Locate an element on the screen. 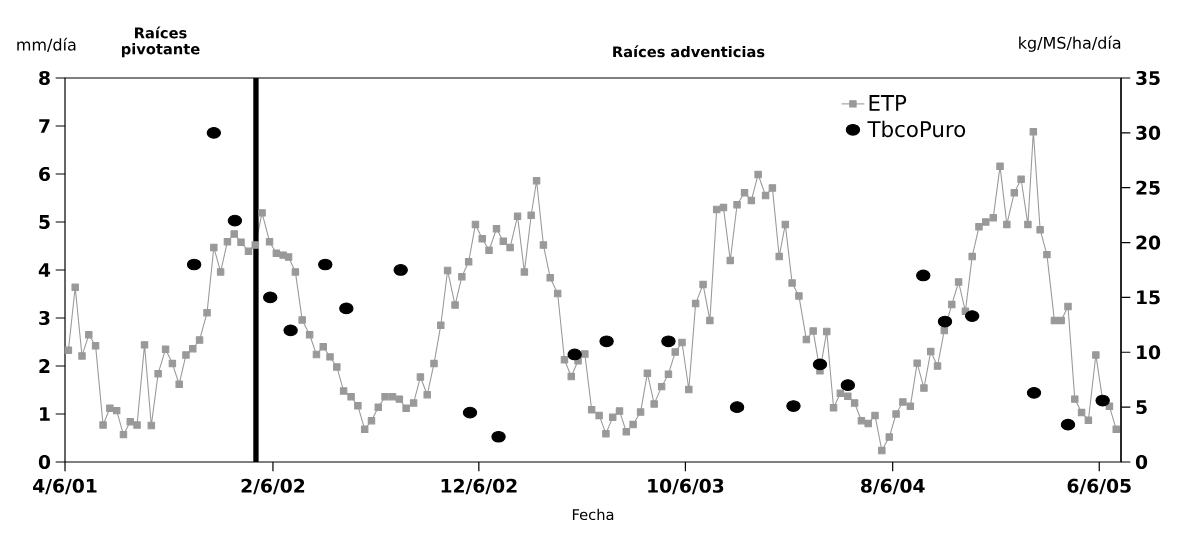  x-tick-label: 10/6/03 is located at coordinates (686, 486).